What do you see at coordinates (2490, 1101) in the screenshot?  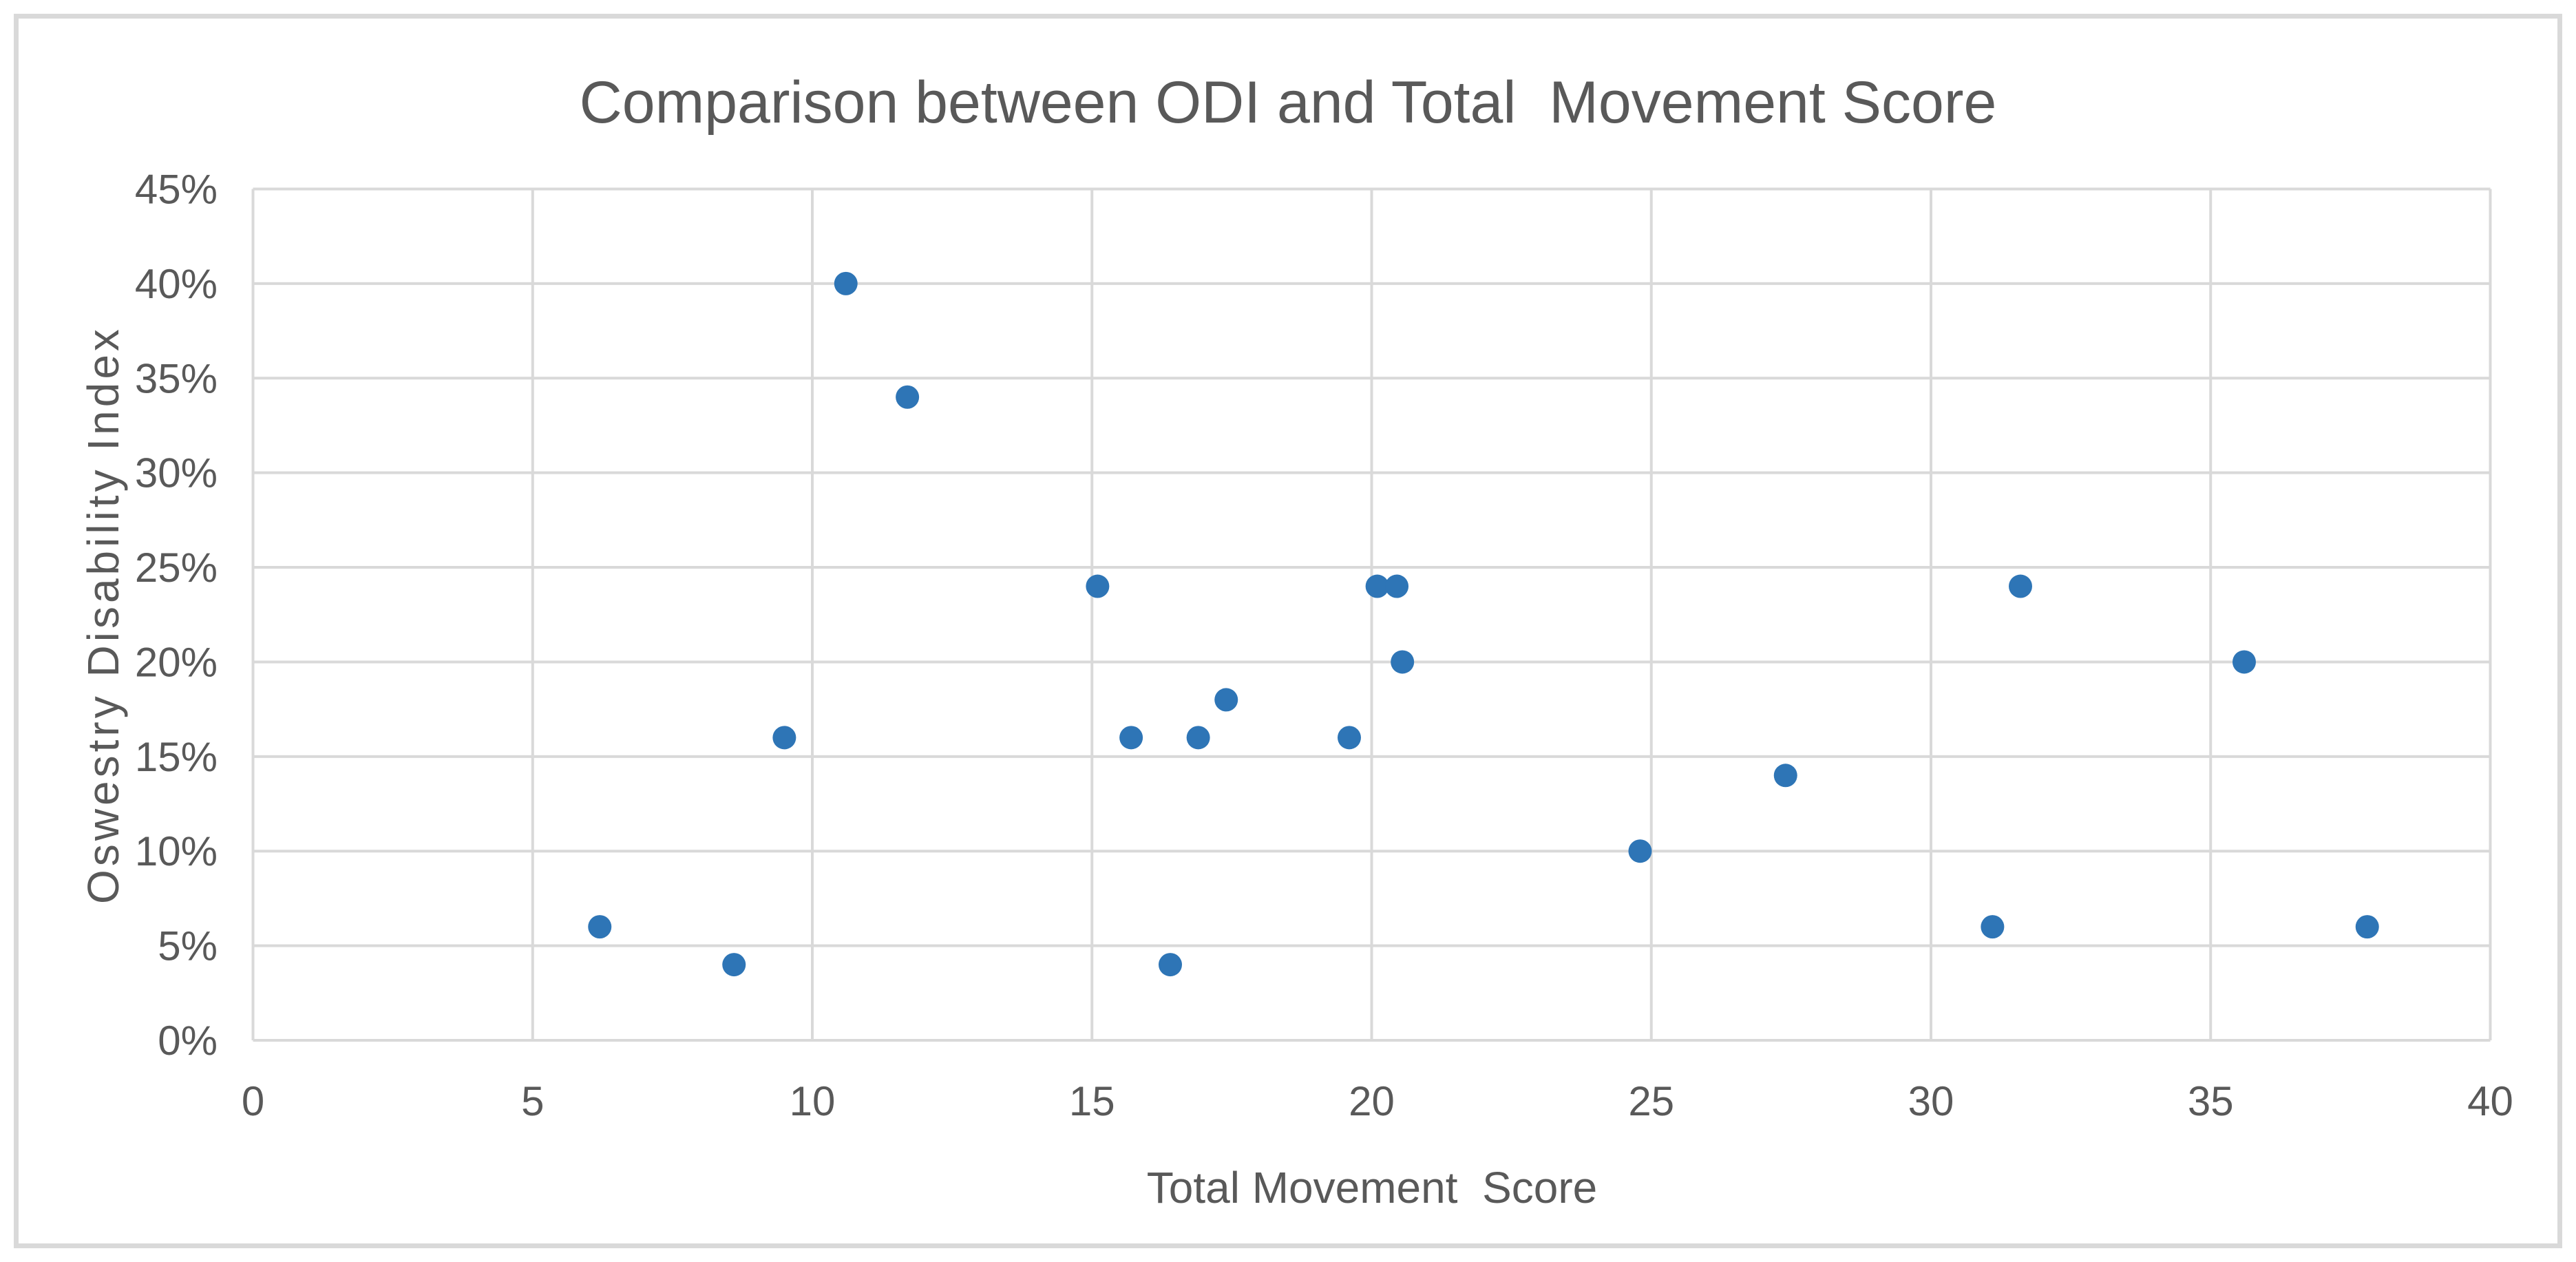 I see `x-tick-label: 40` at bounding box center [2490, 1101].